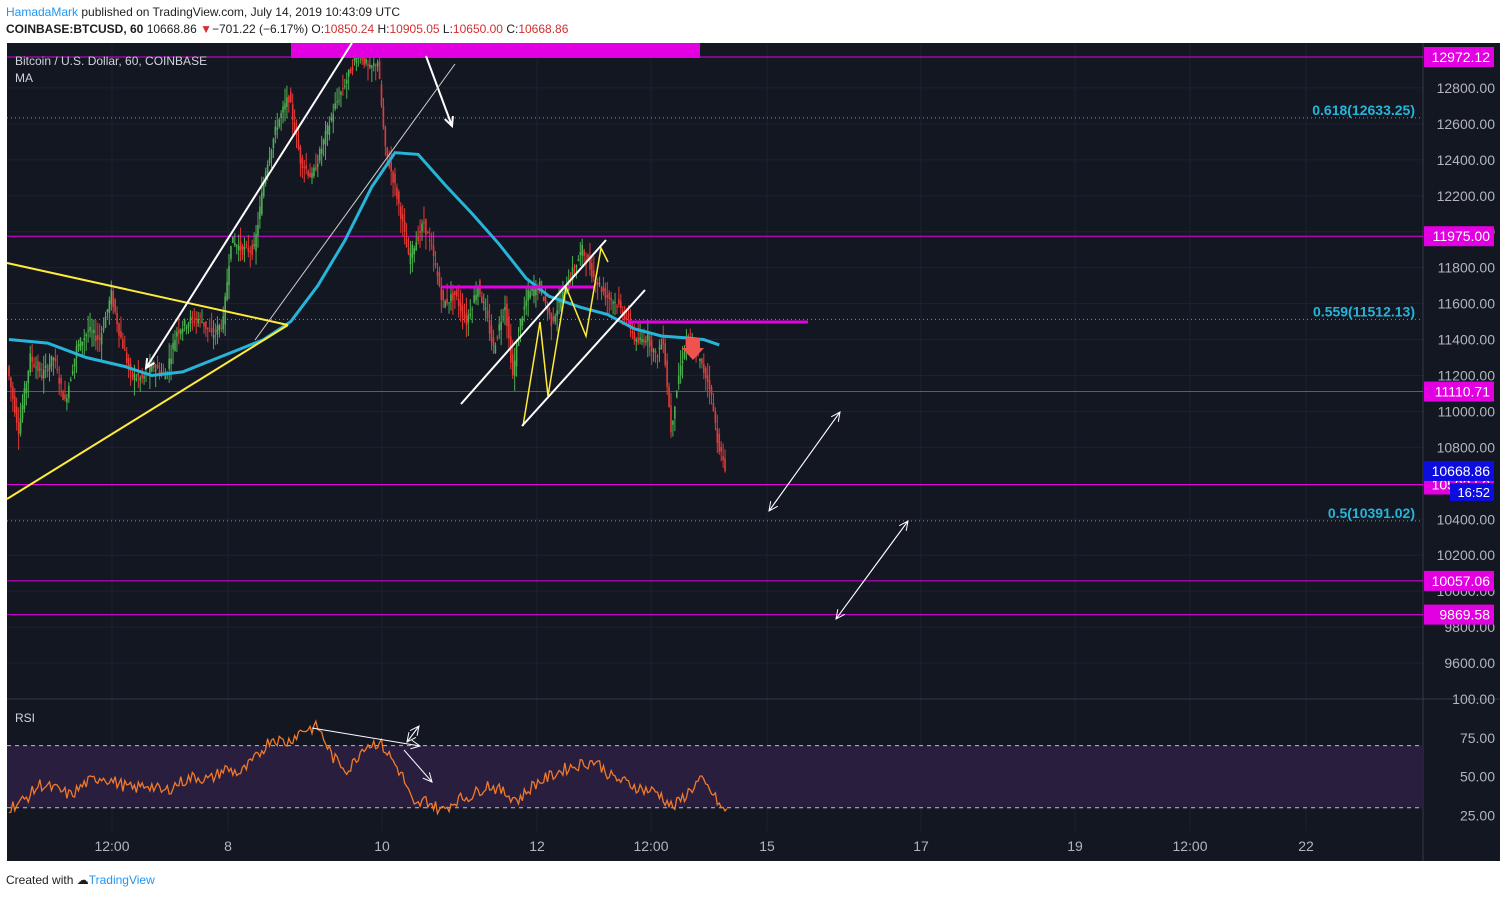 This screenshot has height=898, width=1507. What do you see at coordinates (1461, 471) in the screenshot?
I see `last-price-badge-text: 10668.86` at bounding box center [1461, 471].